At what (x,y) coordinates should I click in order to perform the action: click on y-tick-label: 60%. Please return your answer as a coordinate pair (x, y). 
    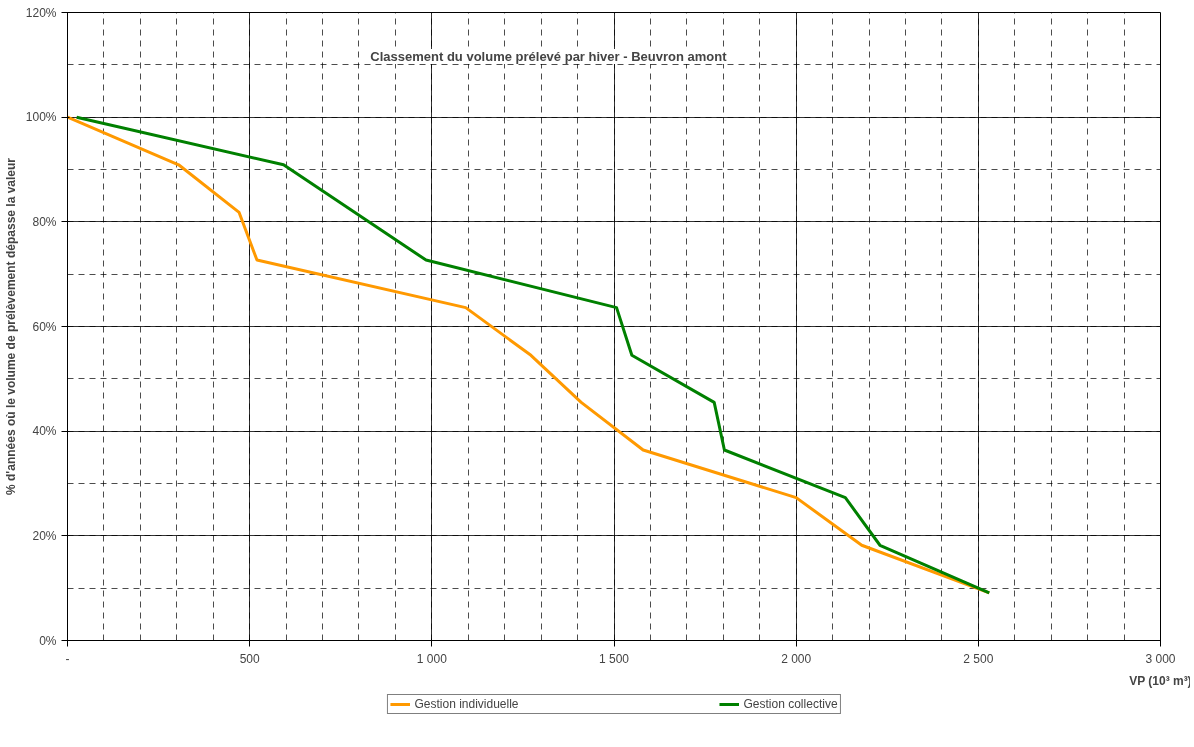
    Looking at the image, I should click on (44, 326).